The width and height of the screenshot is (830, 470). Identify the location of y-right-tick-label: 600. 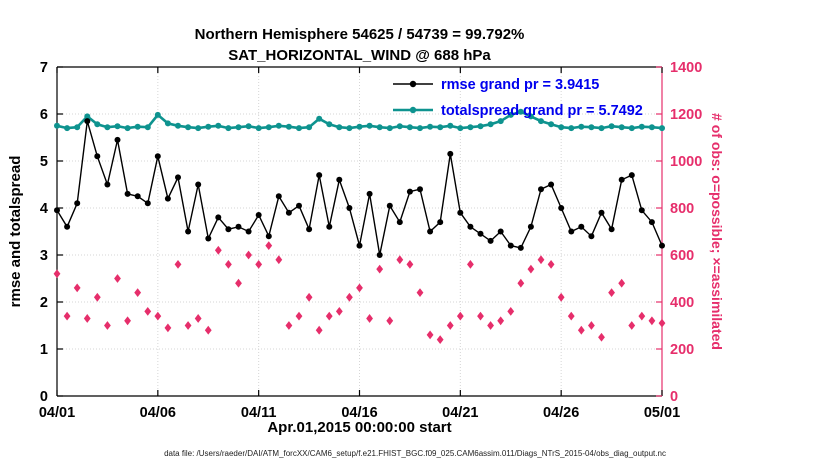
(682, 256).